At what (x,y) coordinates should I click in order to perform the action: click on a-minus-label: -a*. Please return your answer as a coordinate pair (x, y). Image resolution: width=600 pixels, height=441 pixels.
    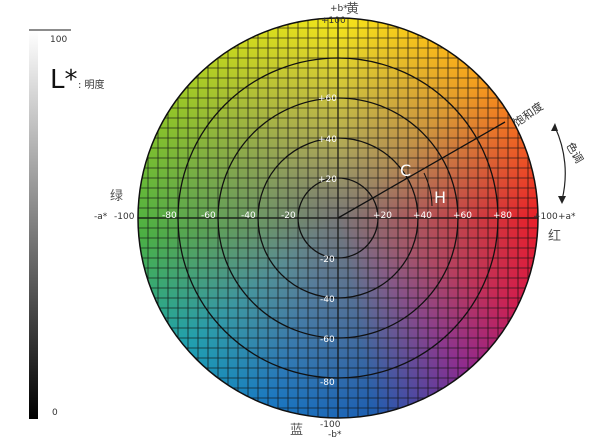
    Looking at the image, I should click on (101, 217).